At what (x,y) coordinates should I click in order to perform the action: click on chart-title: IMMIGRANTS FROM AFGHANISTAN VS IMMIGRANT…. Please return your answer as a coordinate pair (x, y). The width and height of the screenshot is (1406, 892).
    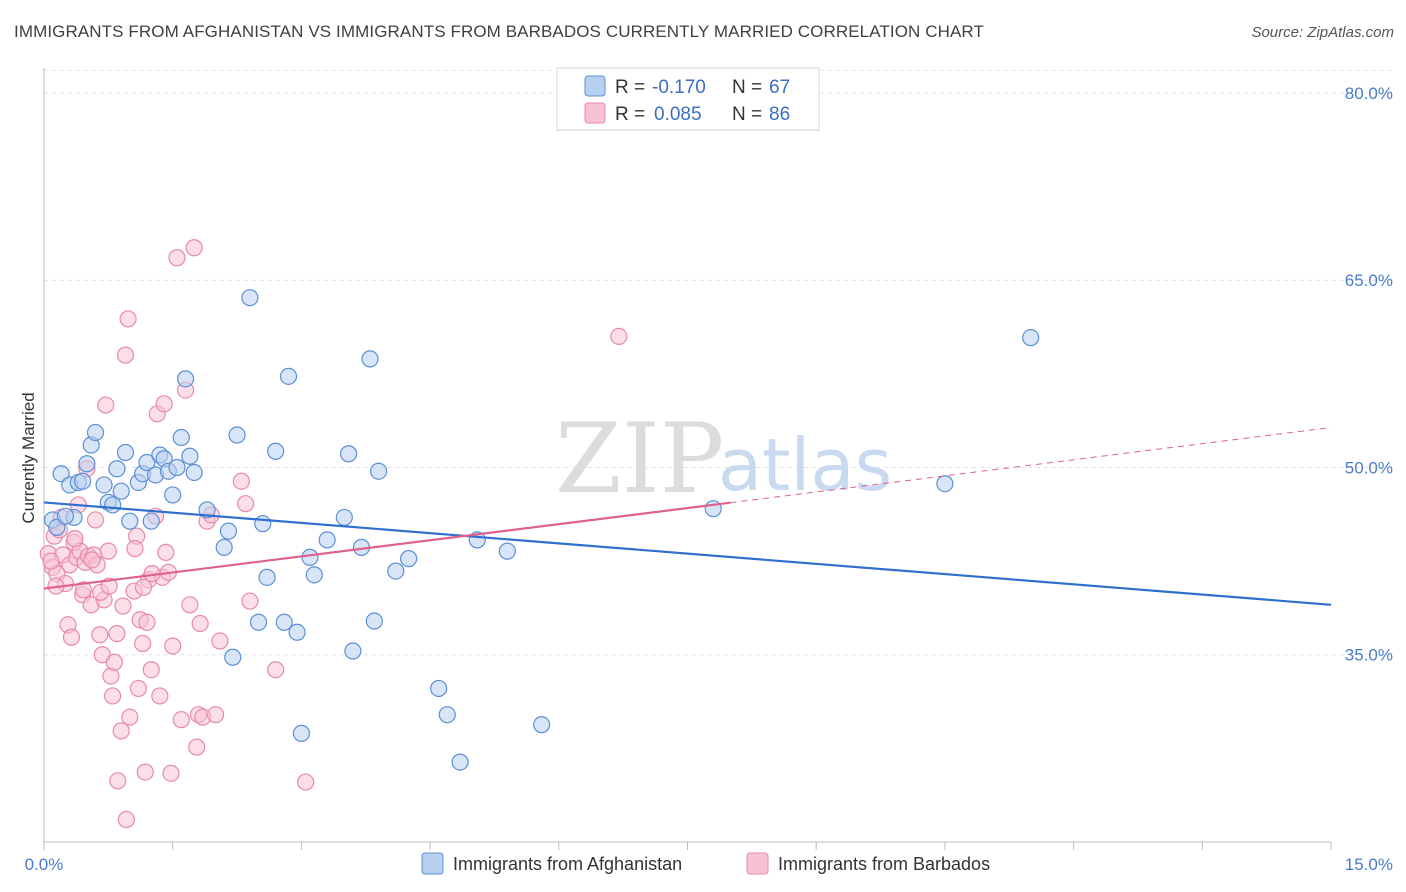
    Looking at the image, I should click on (499, 31).